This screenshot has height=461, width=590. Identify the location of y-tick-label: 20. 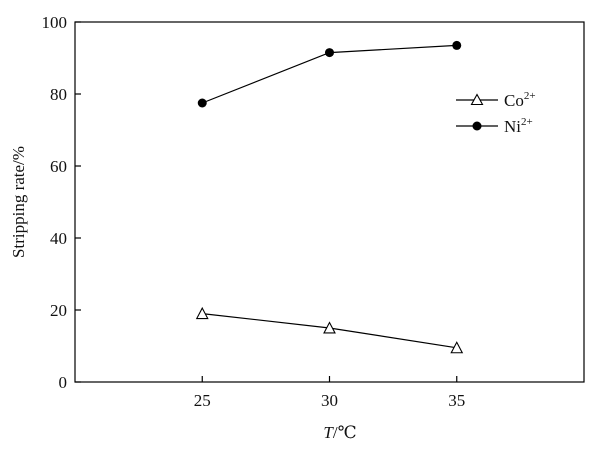
(58, 310).